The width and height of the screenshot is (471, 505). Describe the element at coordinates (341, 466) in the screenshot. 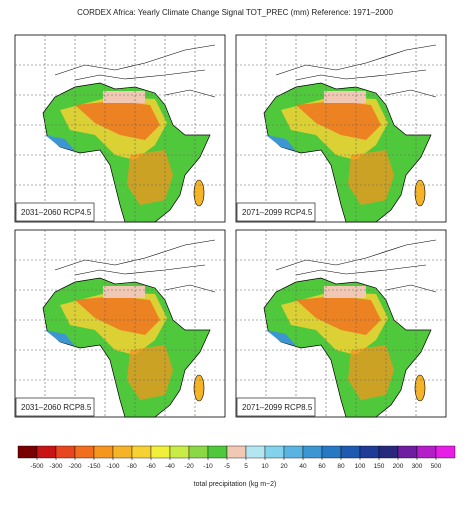

I see `colorbar-tick-label: 80` at that location.